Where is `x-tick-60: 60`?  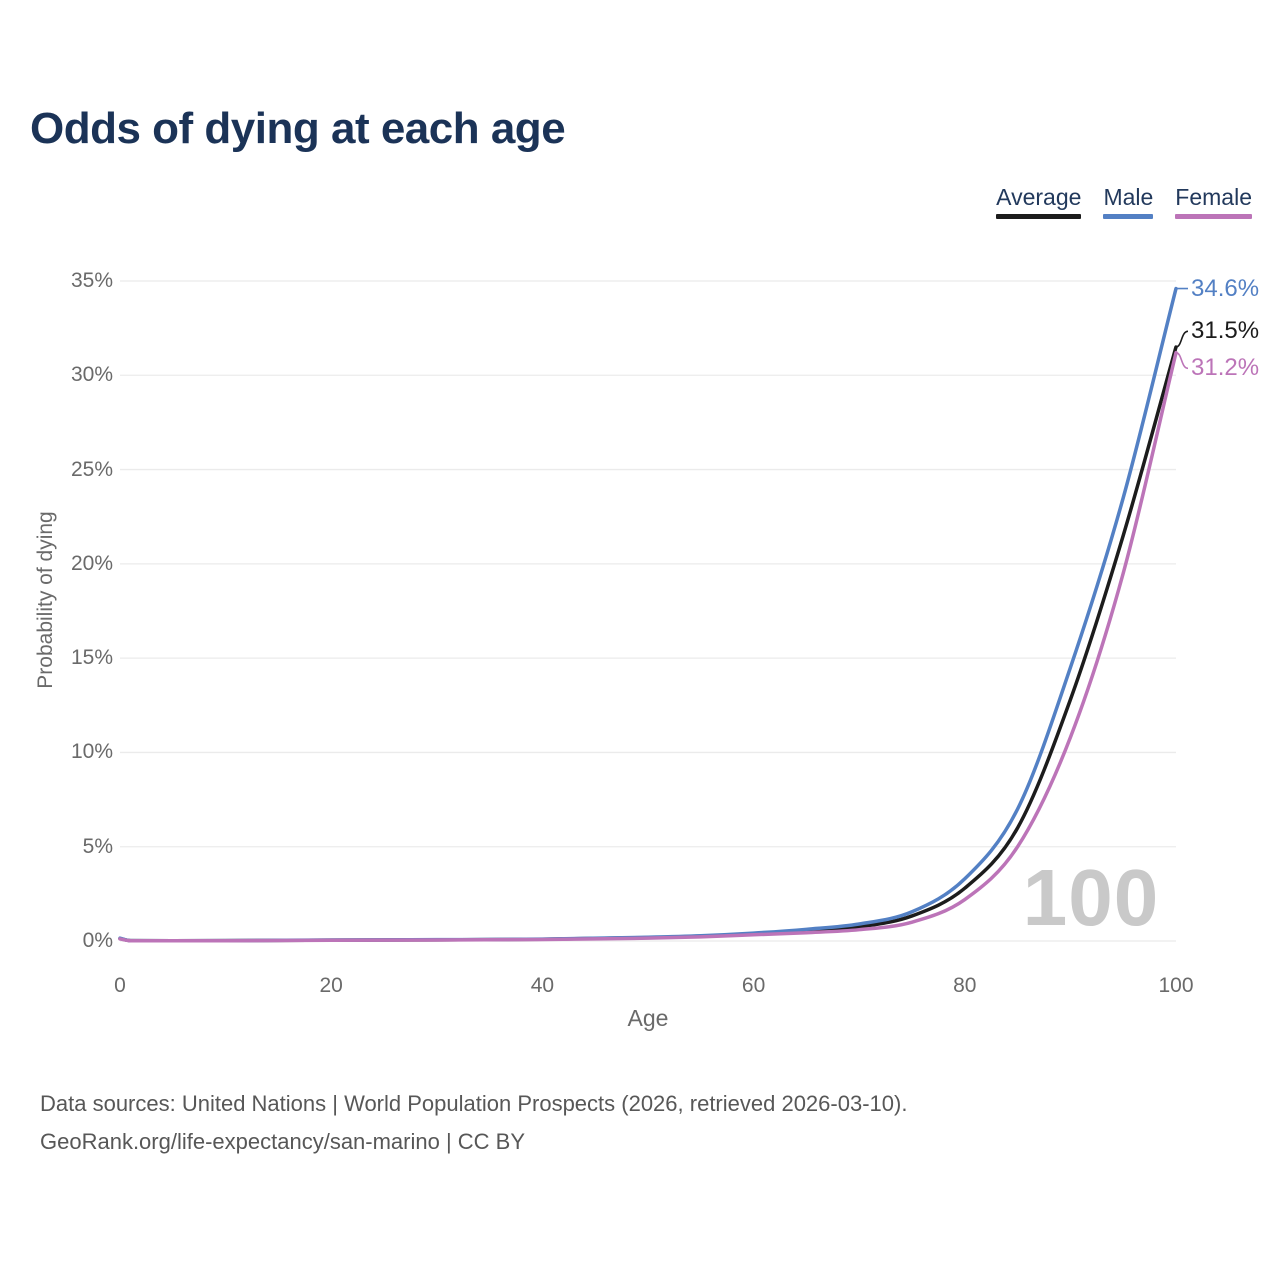
x-tick-60: 60 is located at coordinates (753, 985).